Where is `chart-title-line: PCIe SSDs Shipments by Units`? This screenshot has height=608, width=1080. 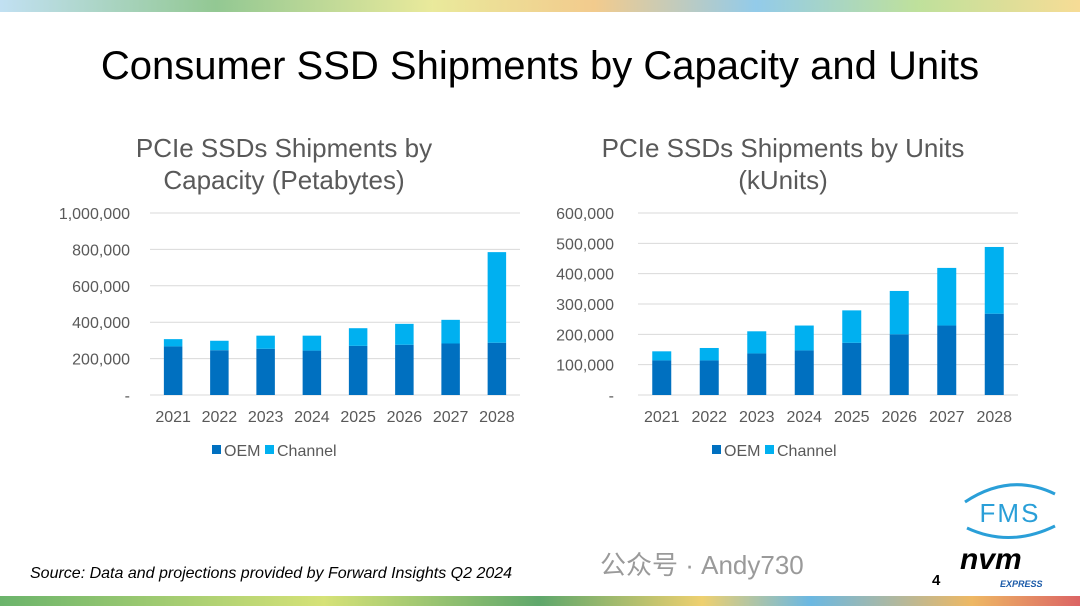 chart-title-line: PCIe SSDs Shipments by Units is located at coordinates (783, 148).